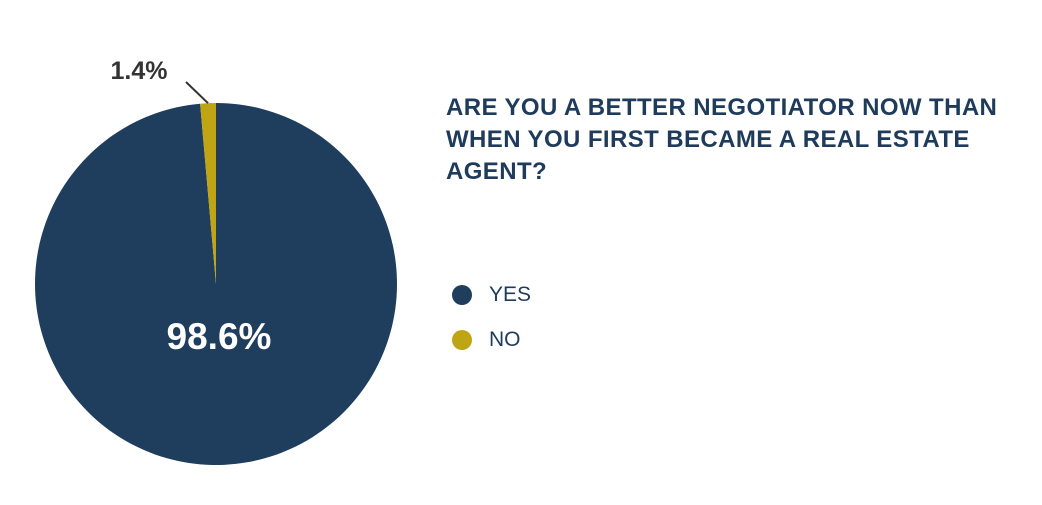 The image size is (1042, 505). Describe the element at coordinates (510, 294) in the screenshot. I see `legend-label-yes: YES` at that location.